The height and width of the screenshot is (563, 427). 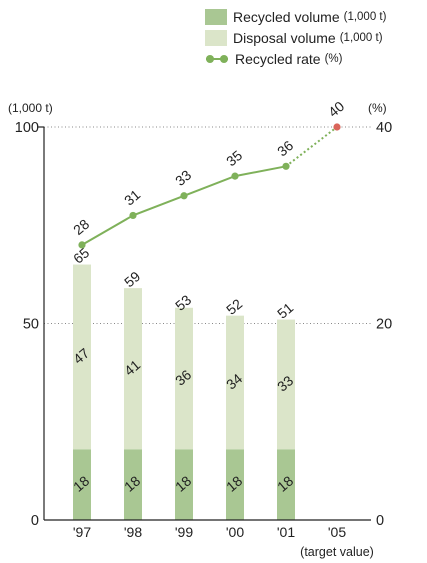 I want to click on x-tick-note: (target value), so click(x=337, y=552).